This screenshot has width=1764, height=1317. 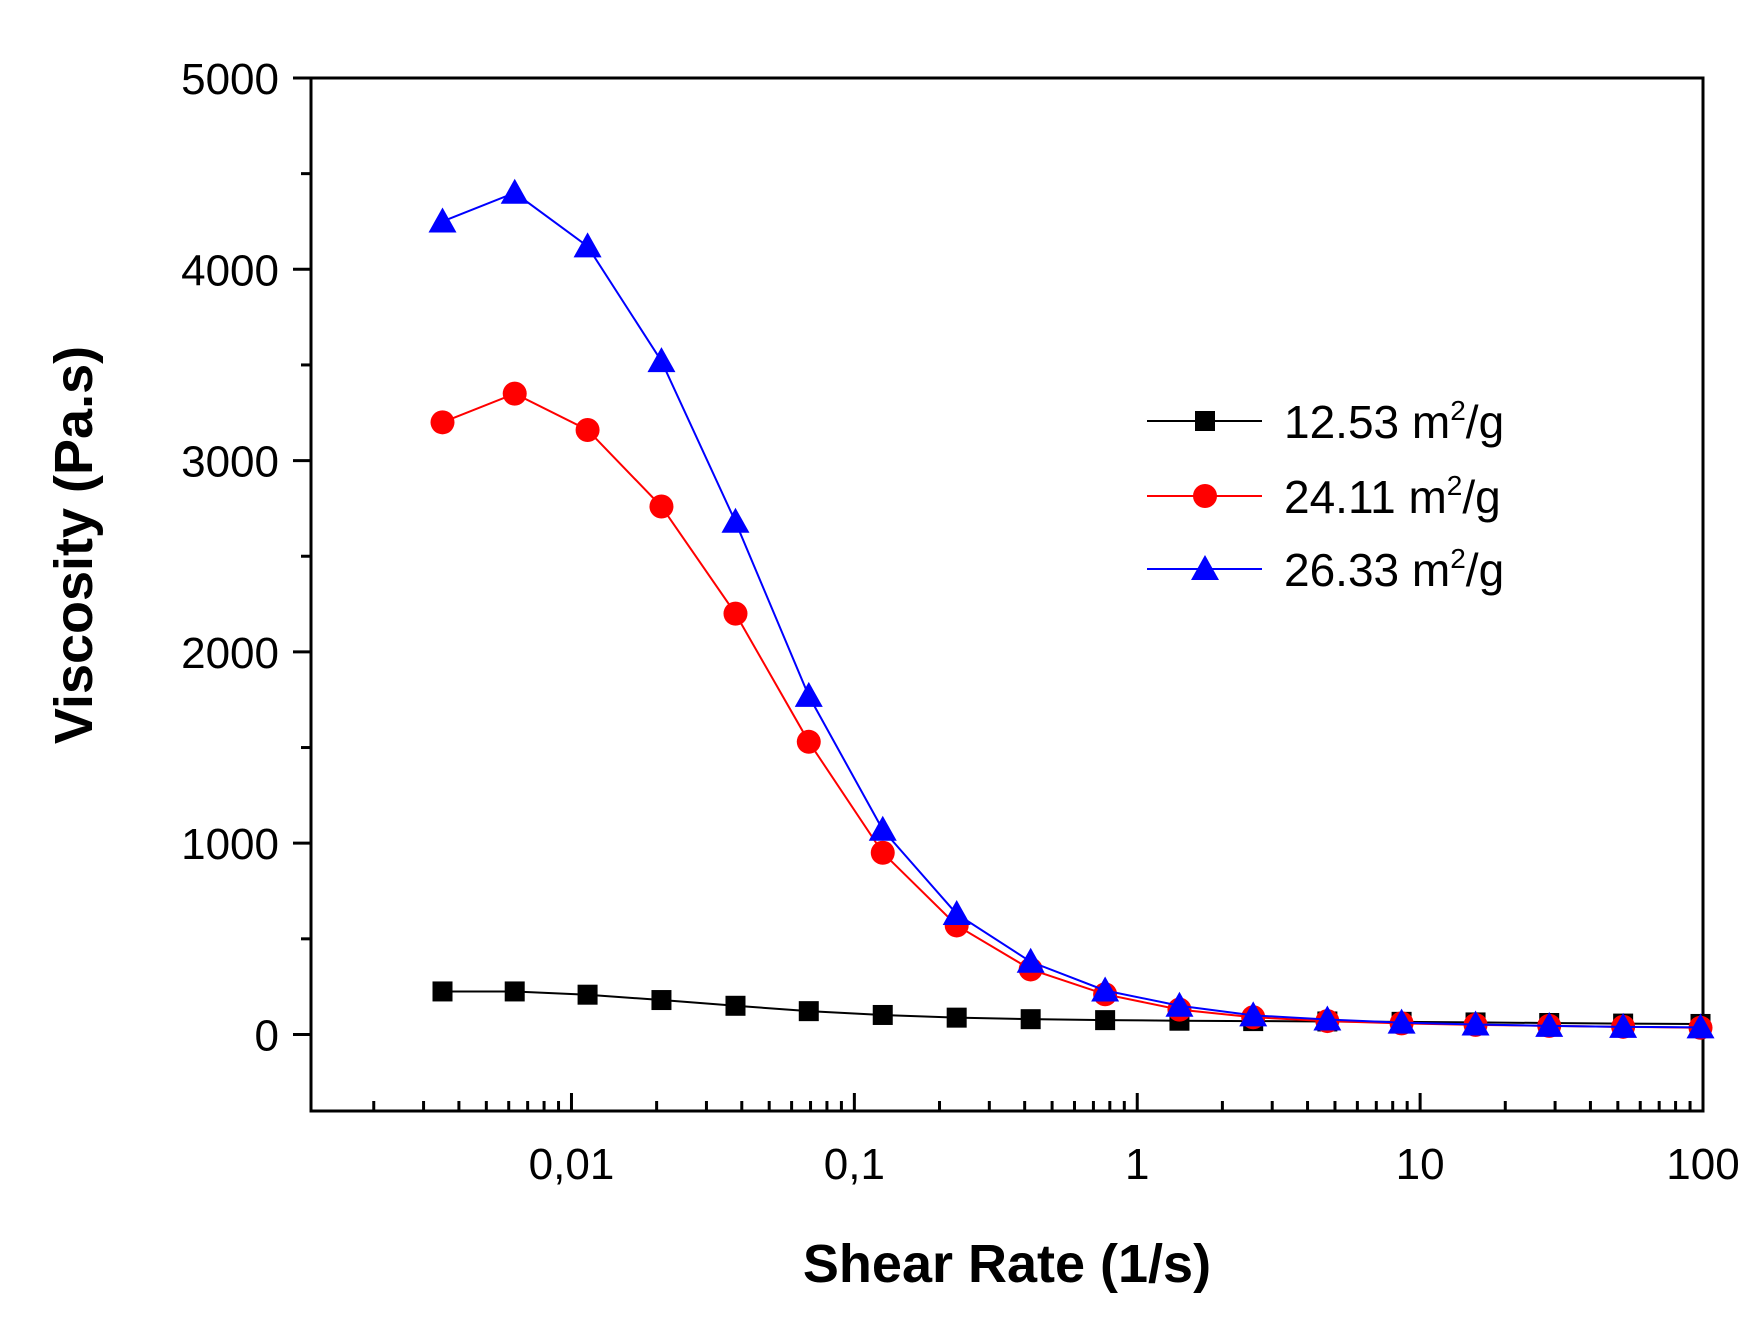 I want to click on x-tick-label: 1, so click(x=1137, y=1164).